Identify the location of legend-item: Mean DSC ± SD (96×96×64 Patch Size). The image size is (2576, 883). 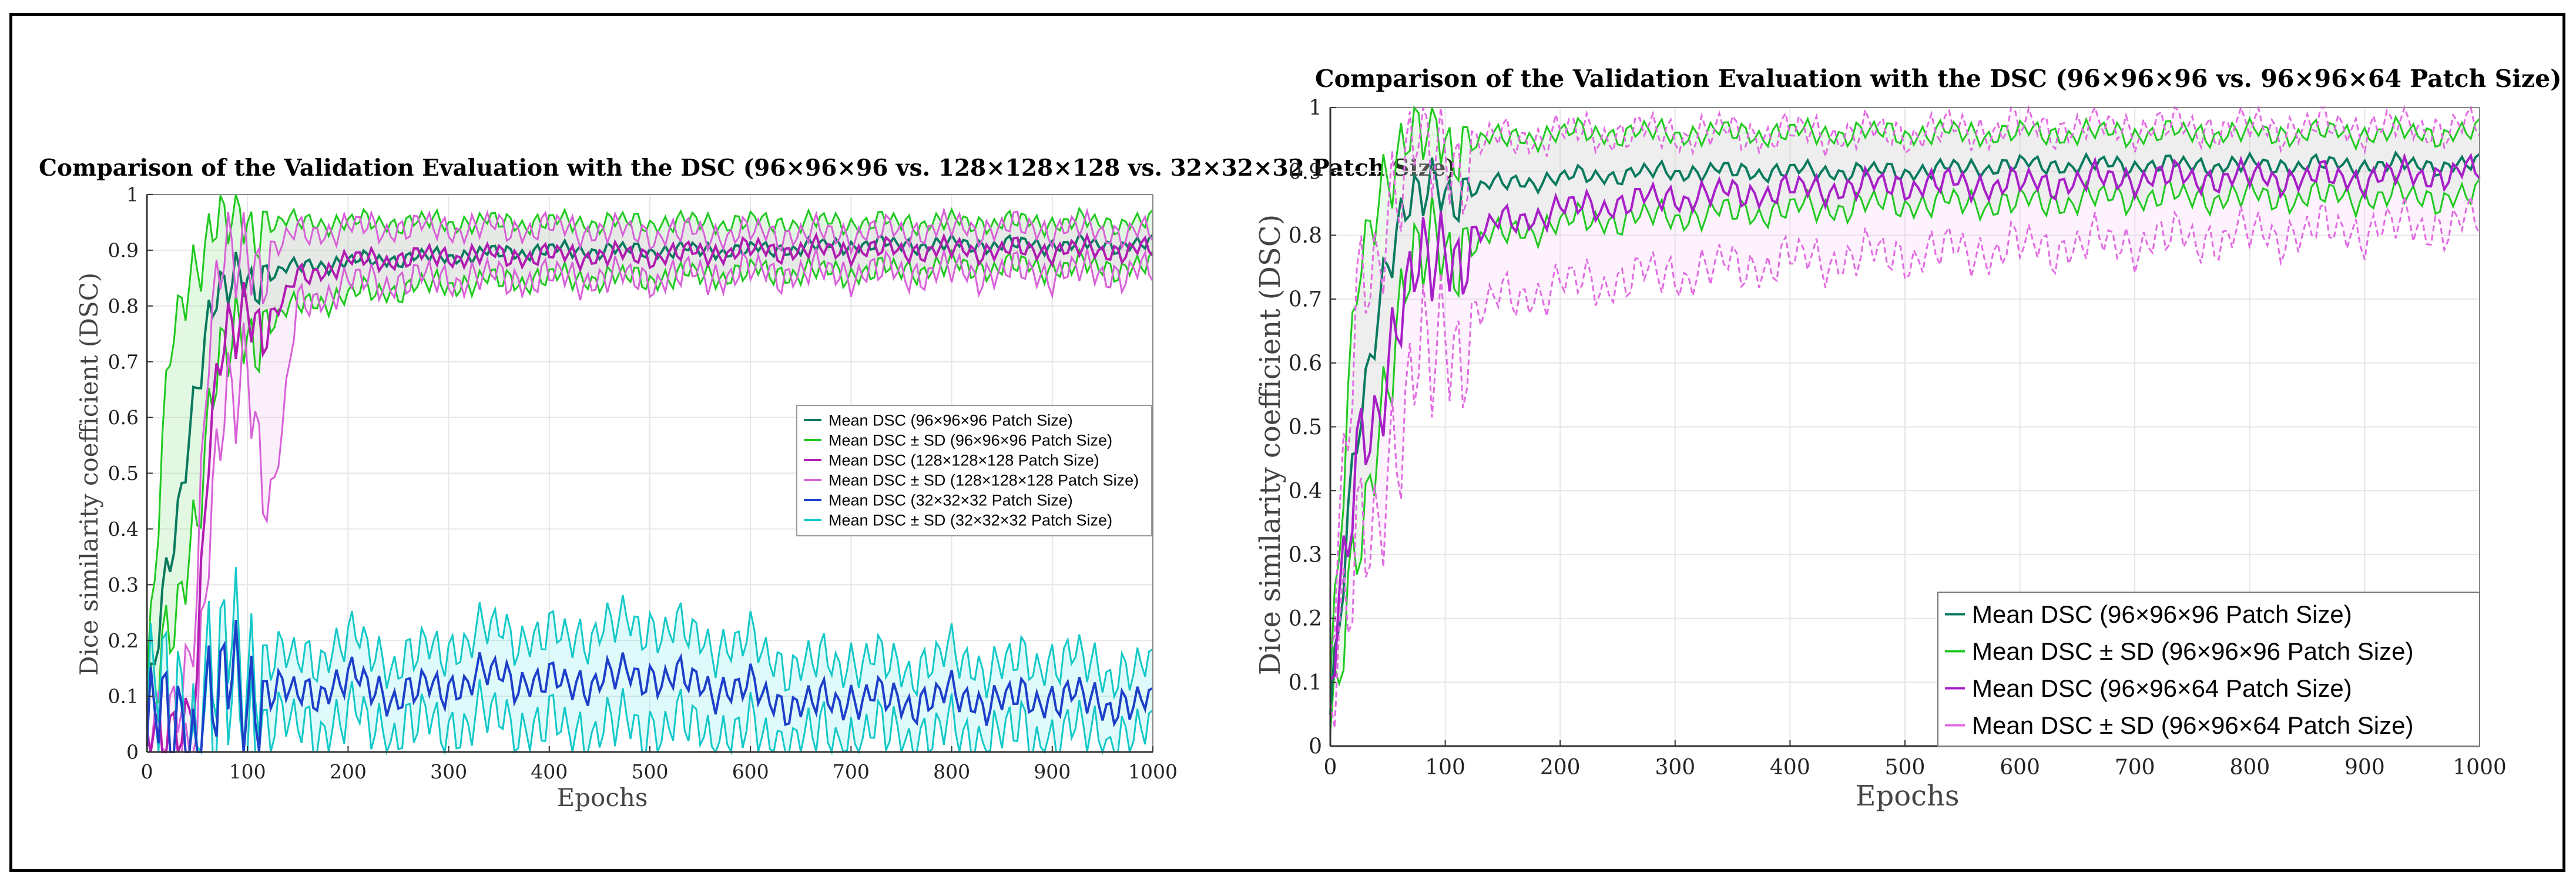
(2179, 725).